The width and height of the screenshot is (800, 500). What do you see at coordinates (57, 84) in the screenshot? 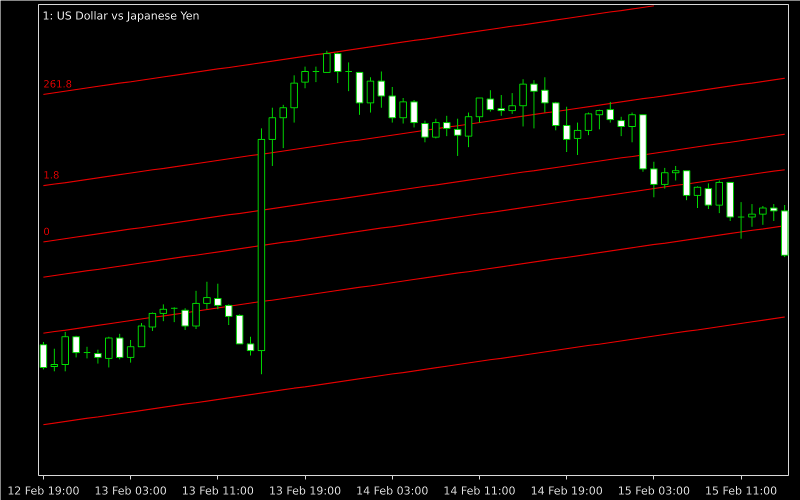
I see `series-label: 261.8` at bounding box center [57, 84].